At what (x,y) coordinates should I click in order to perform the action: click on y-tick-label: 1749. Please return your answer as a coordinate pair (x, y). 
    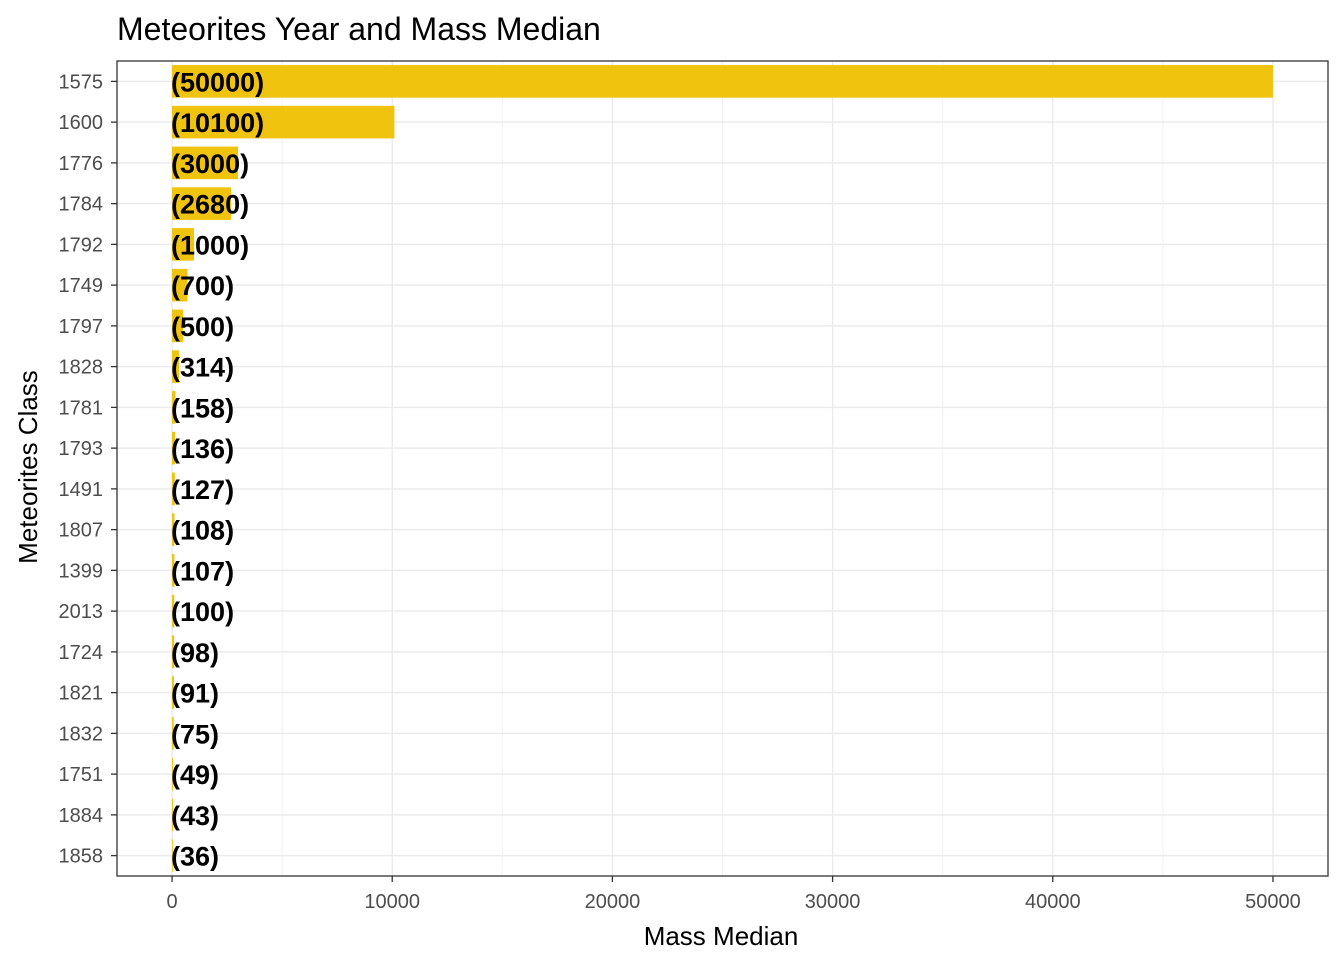
    Looking at the image, I should click on (81, 286).